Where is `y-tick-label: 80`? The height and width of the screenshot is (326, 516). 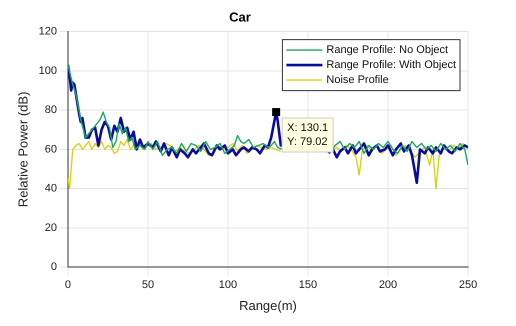 y-tick-label: 80 is located at coordinates (50, 110).